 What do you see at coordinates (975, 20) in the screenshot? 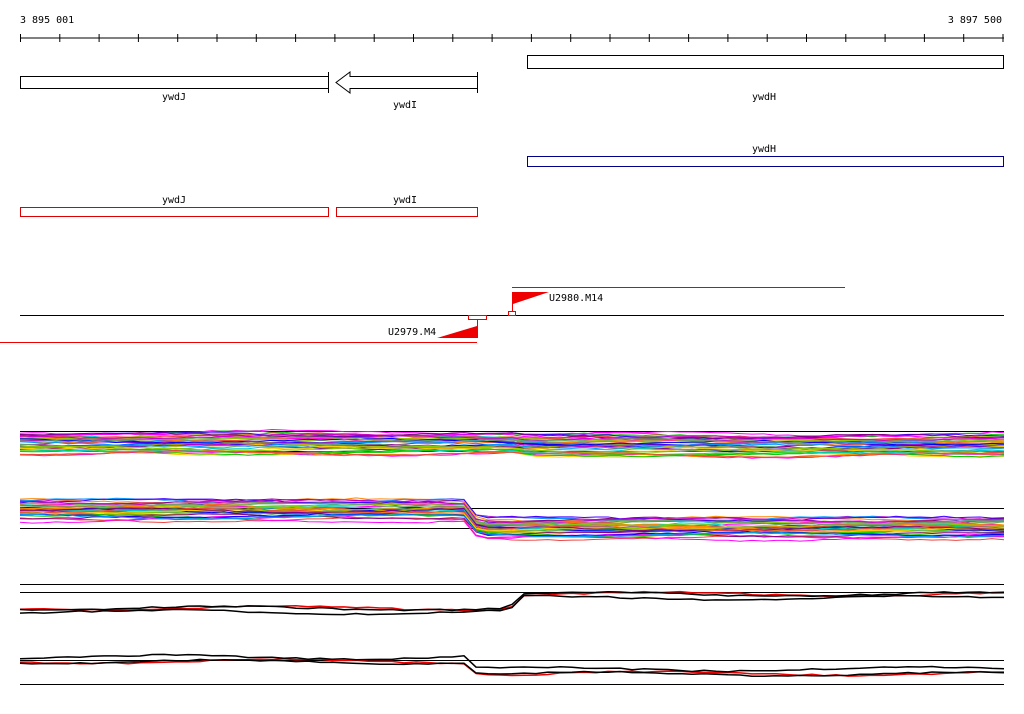
I see `ruler-end: 3 897 500` at bounding box center [975, 20].